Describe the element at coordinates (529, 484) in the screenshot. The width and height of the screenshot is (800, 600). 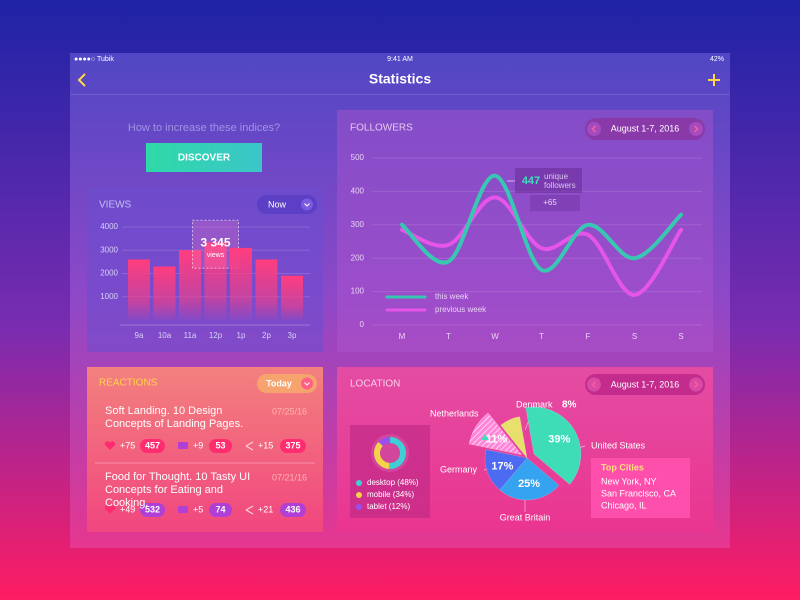
I see `slice-label: 25%` at that location.